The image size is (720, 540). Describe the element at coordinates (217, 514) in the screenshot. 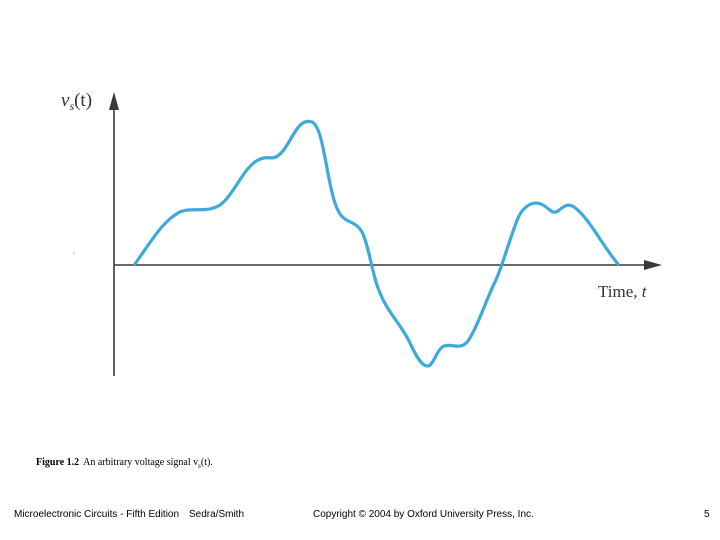

I see `footer-authors: Sedra/Smith` at that location.